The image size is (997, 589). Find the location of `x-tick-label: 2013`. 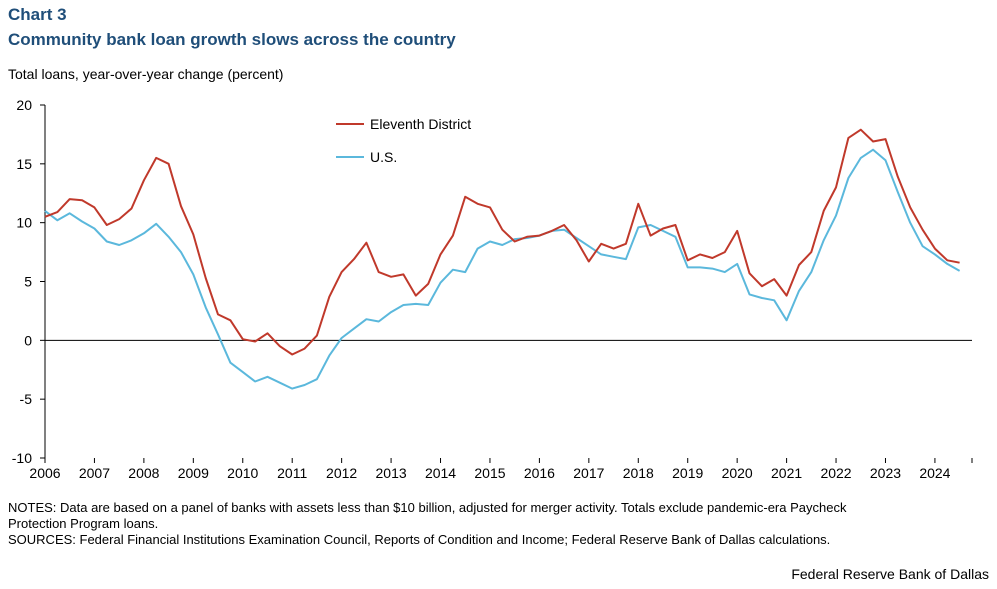

x-tick-label: 2013 is located at coordinates (391, 473).